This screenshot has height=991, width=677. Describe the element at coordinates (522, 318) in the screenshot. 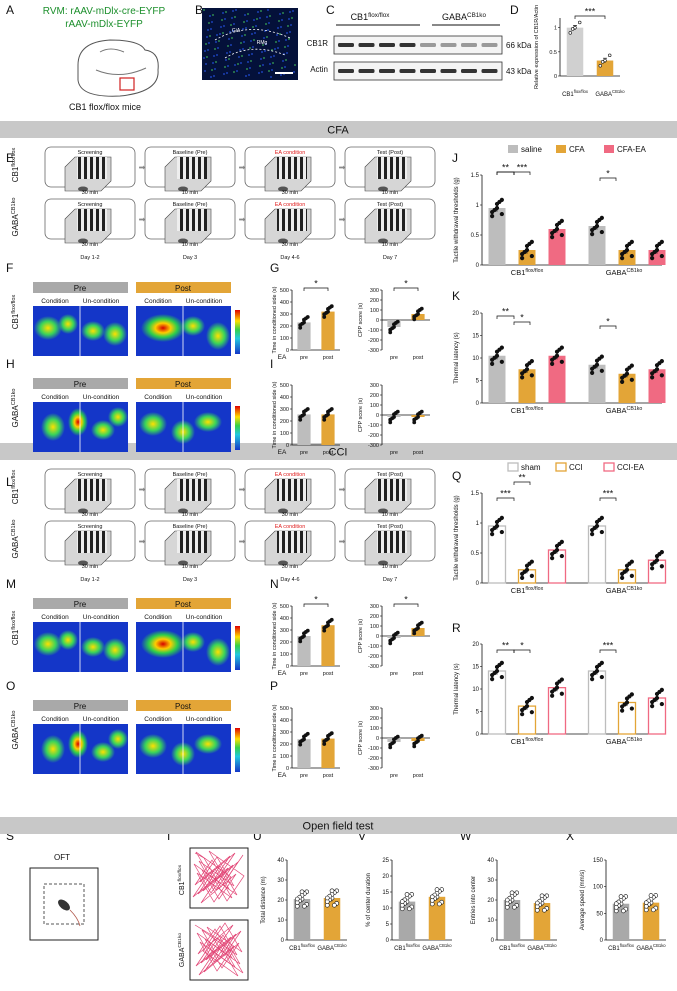

I see `sig-marker: *` at that location.